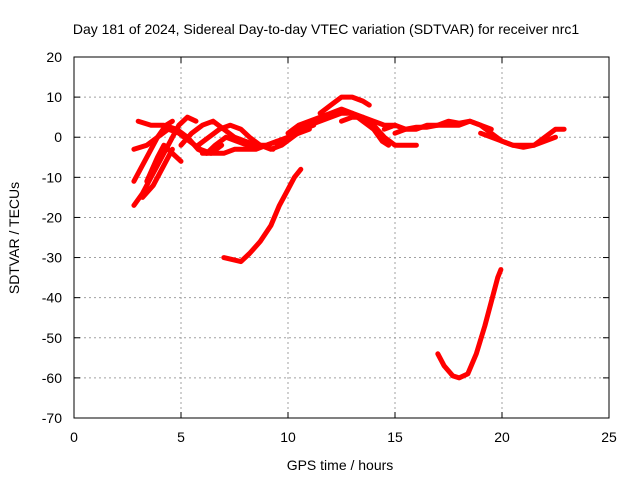 This screenshot has height=480, width=640. Describe the element at coordinates (14, 238) in the screenshot. I see `y-axis-label: SDTVAR / TECUs` at that location.